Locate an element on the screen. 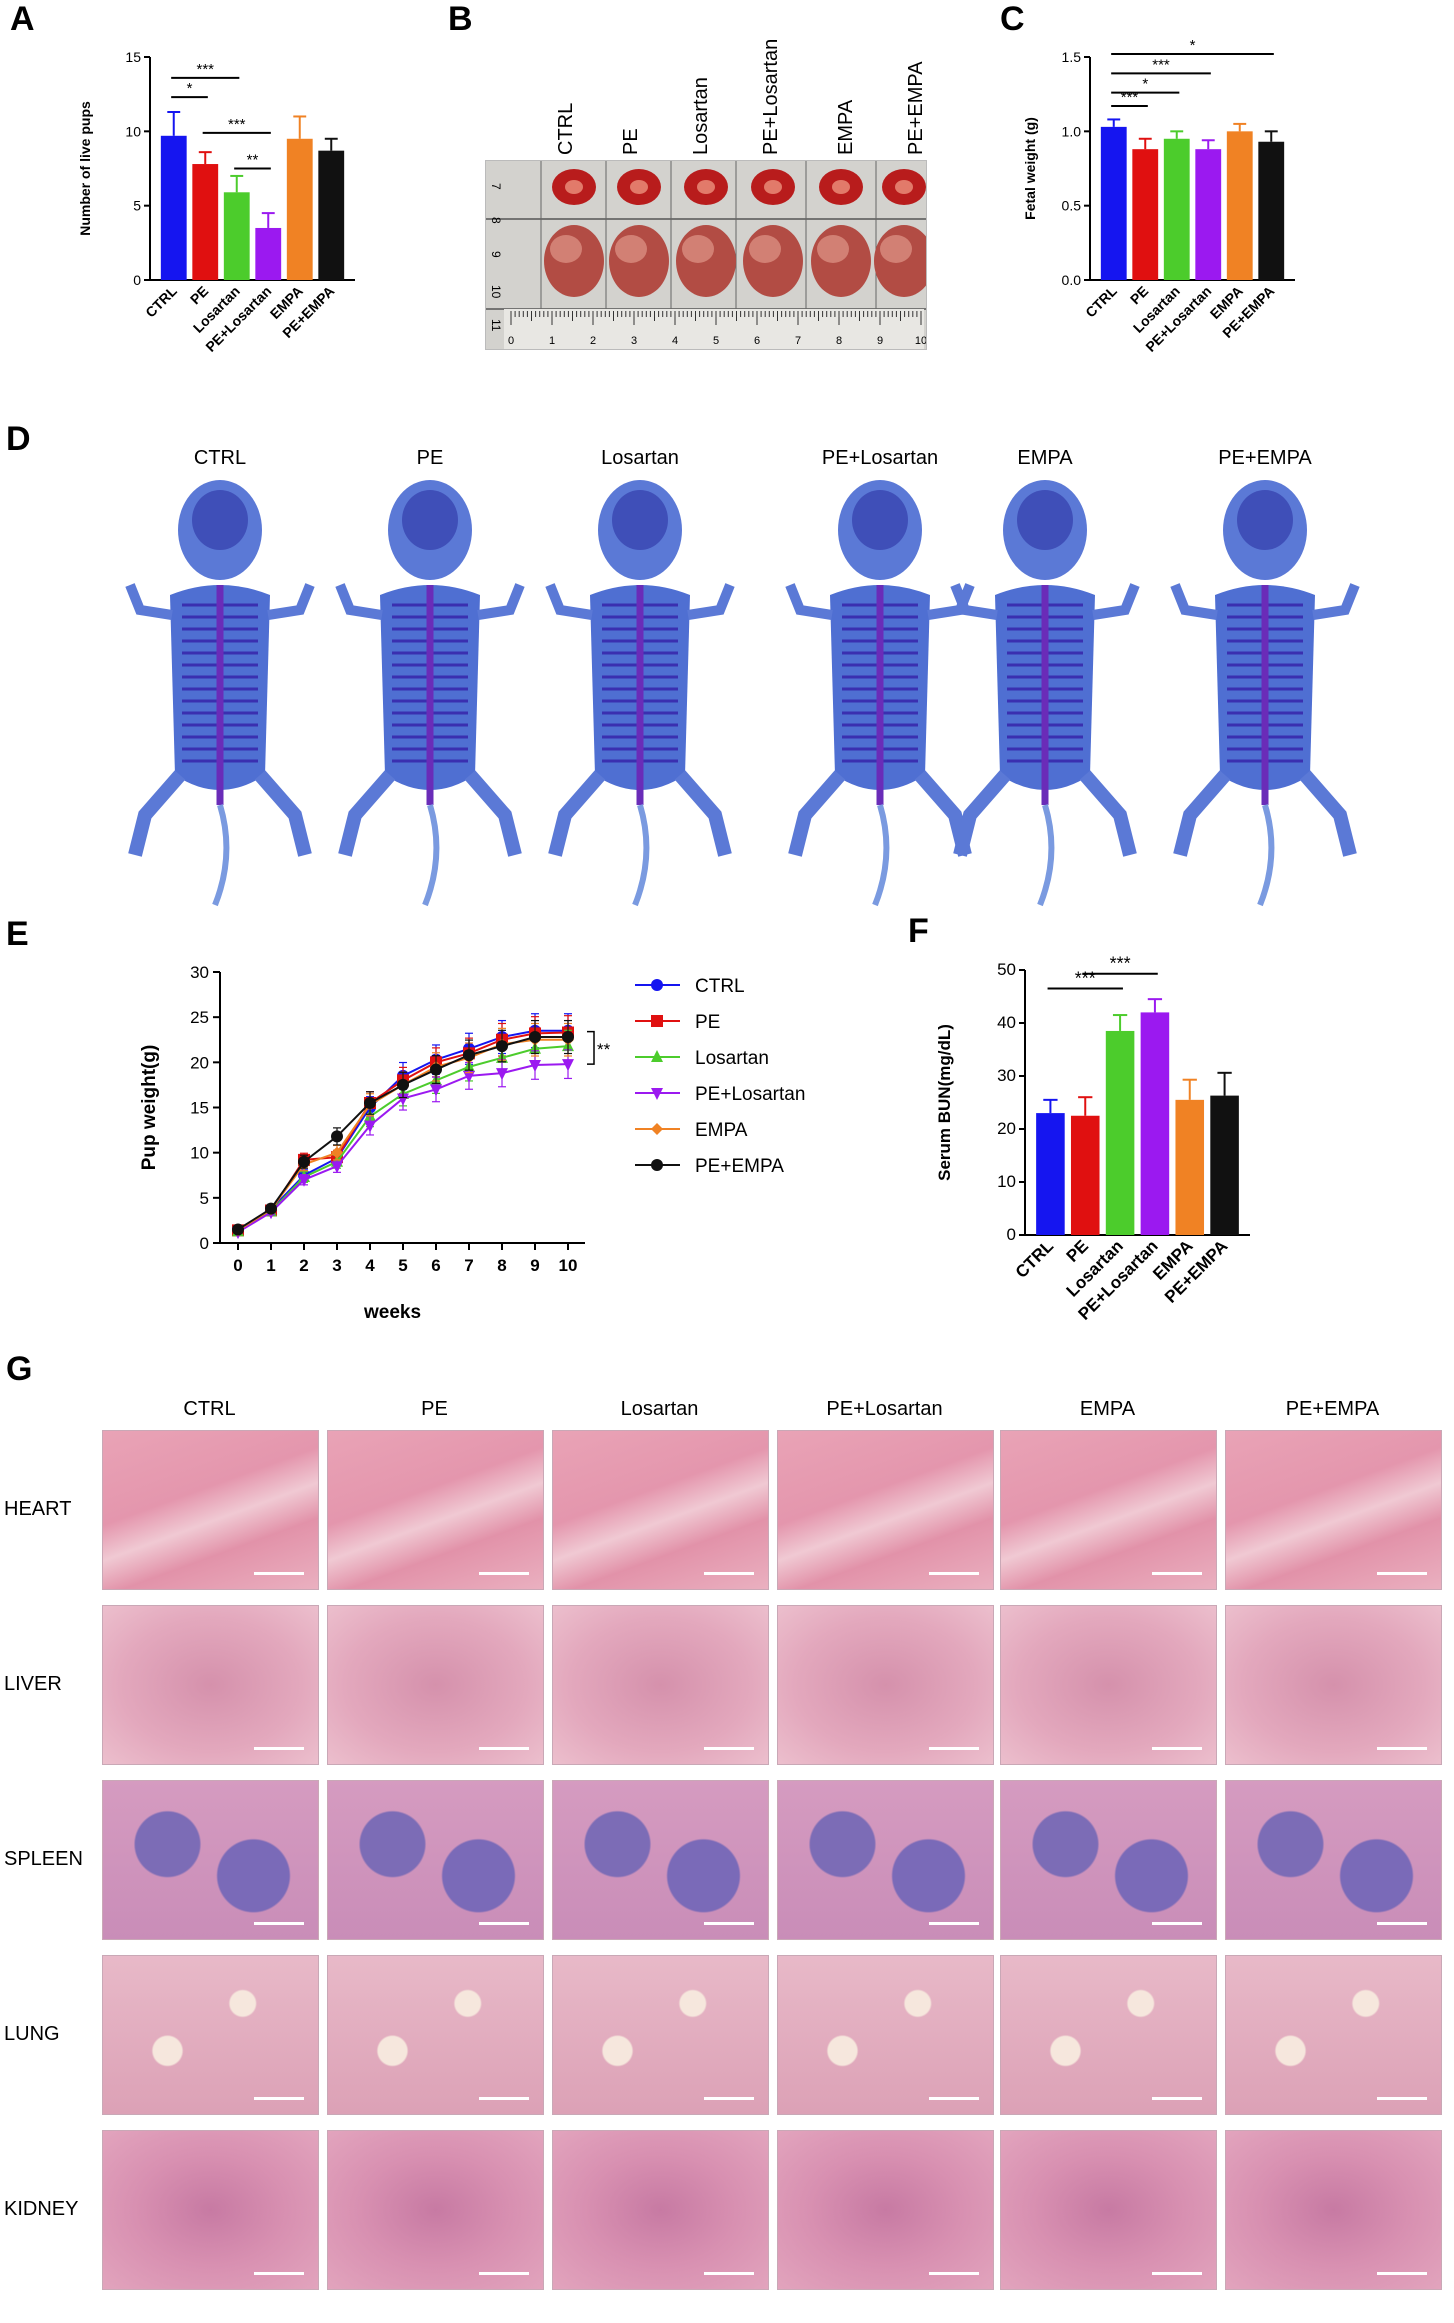  significance-label: *** is located at coordinates (205, 69).